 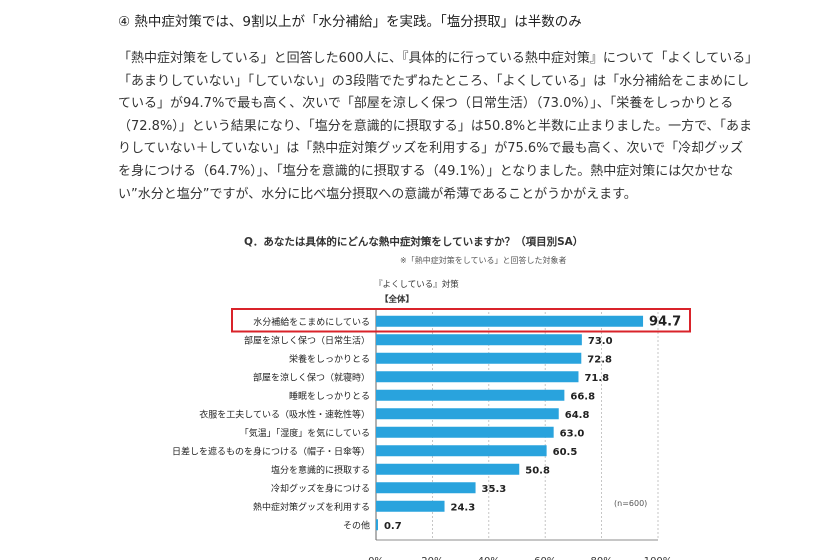 I want to click on category-label: 栄養をしっかりとる, so click(x=329, y=359).